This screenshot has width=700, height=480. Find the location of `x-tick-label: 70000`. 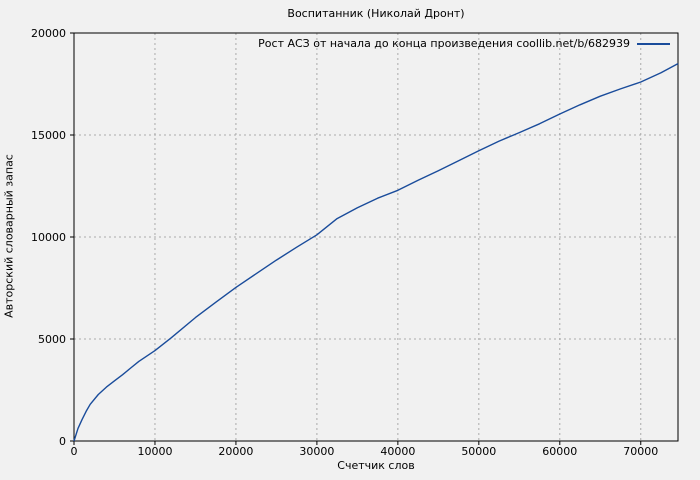

x-tick-label: 70000 is located at coordinates (641, 451).